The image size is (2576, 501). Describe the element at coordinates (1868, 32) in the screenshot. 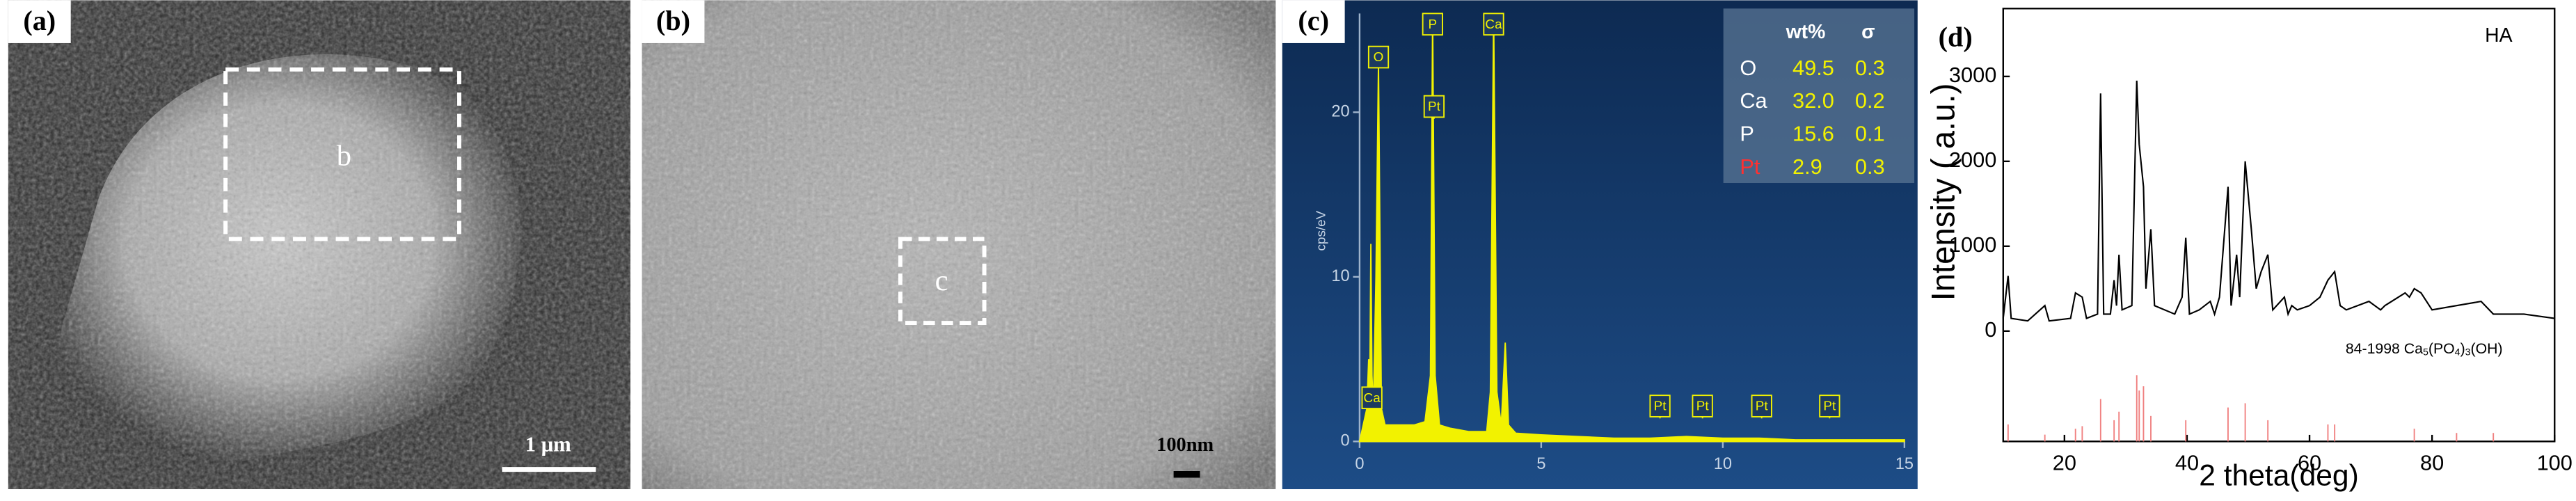

I see `table-header: σ` at that location.